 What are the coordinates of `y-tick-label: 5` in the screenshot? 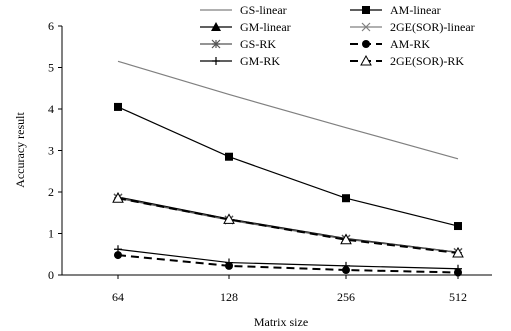 It's located at (51, 68).